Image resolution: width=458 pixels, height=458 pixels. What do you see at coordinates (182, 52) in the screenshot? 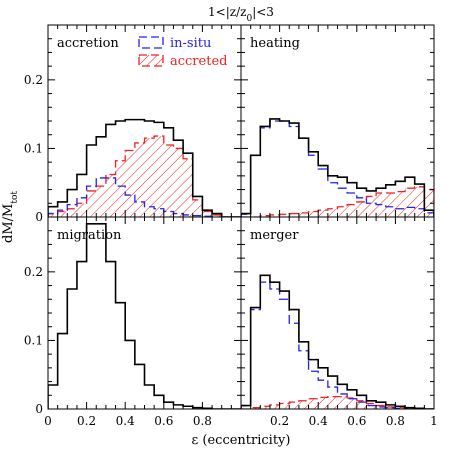
I see `legend: in-situ accreted` at bounding box center [182, 52].